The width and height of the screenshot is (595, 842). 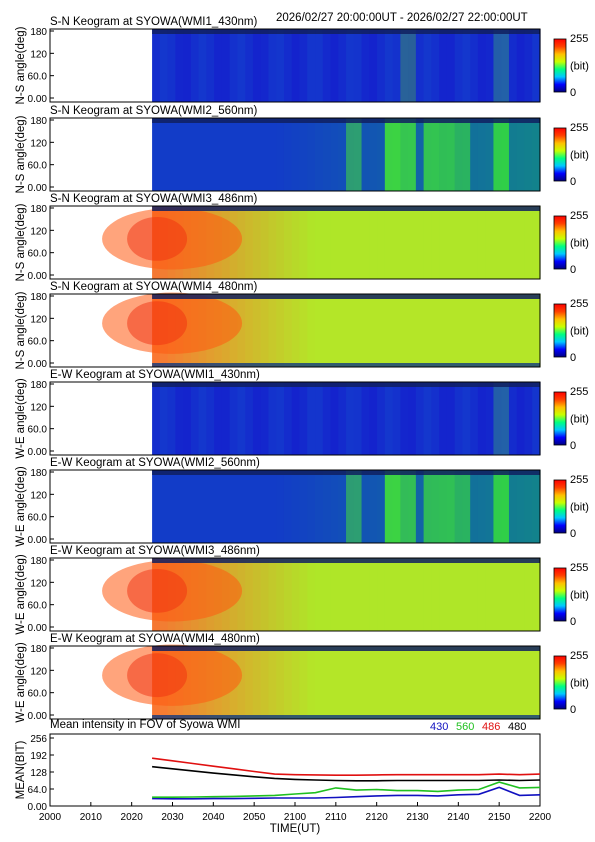 I want to click on chart-x-tick-label: 2140, so click(x=458, y=817).